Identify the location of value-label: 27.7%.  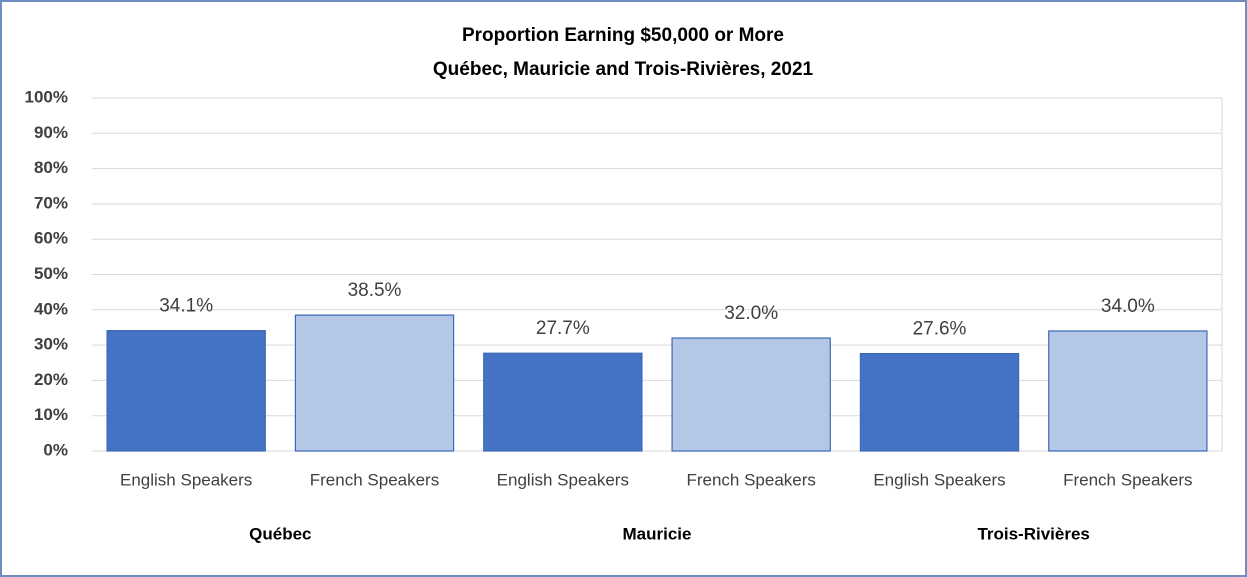
(563, 328).